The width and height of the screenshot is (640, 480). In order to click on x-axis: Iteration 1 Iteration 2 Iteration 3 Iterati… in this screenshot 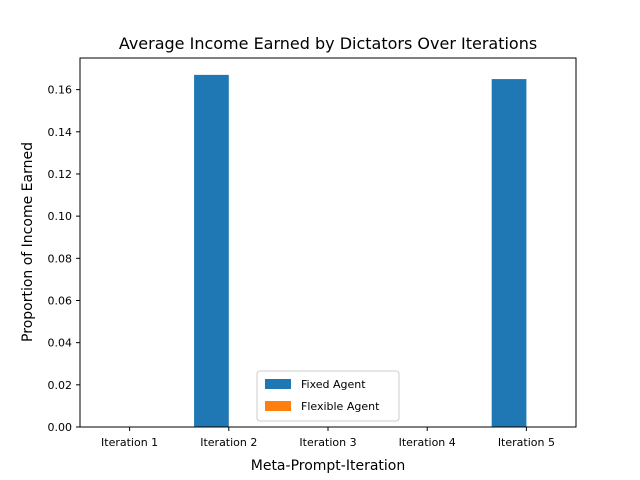, I will do `click(328, 438)`.